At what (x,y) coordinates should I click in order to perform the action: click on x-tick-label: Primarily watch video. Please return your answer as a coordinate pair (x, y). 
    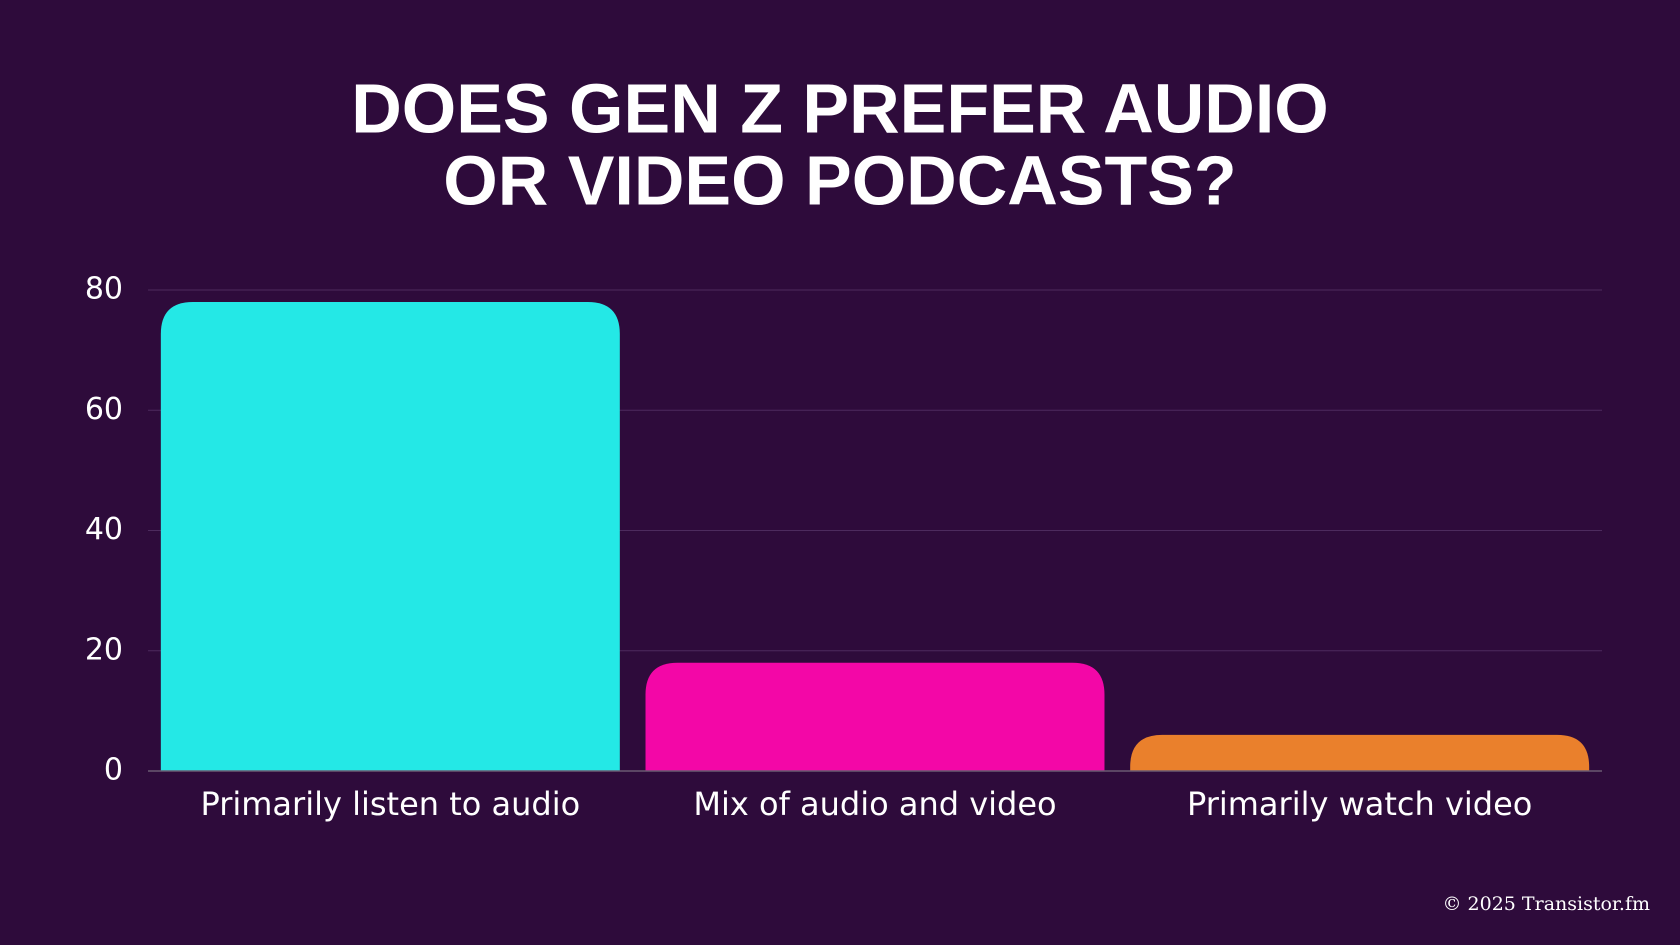
    Looking at the image, I should click on (1359, 804).